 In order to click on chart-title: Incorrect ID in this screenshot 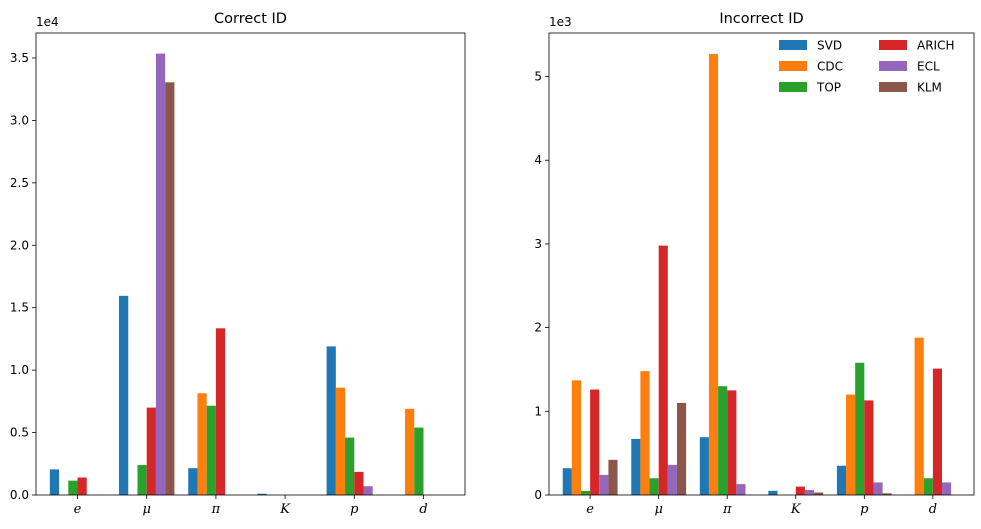, I will do `click(761, 19)`.